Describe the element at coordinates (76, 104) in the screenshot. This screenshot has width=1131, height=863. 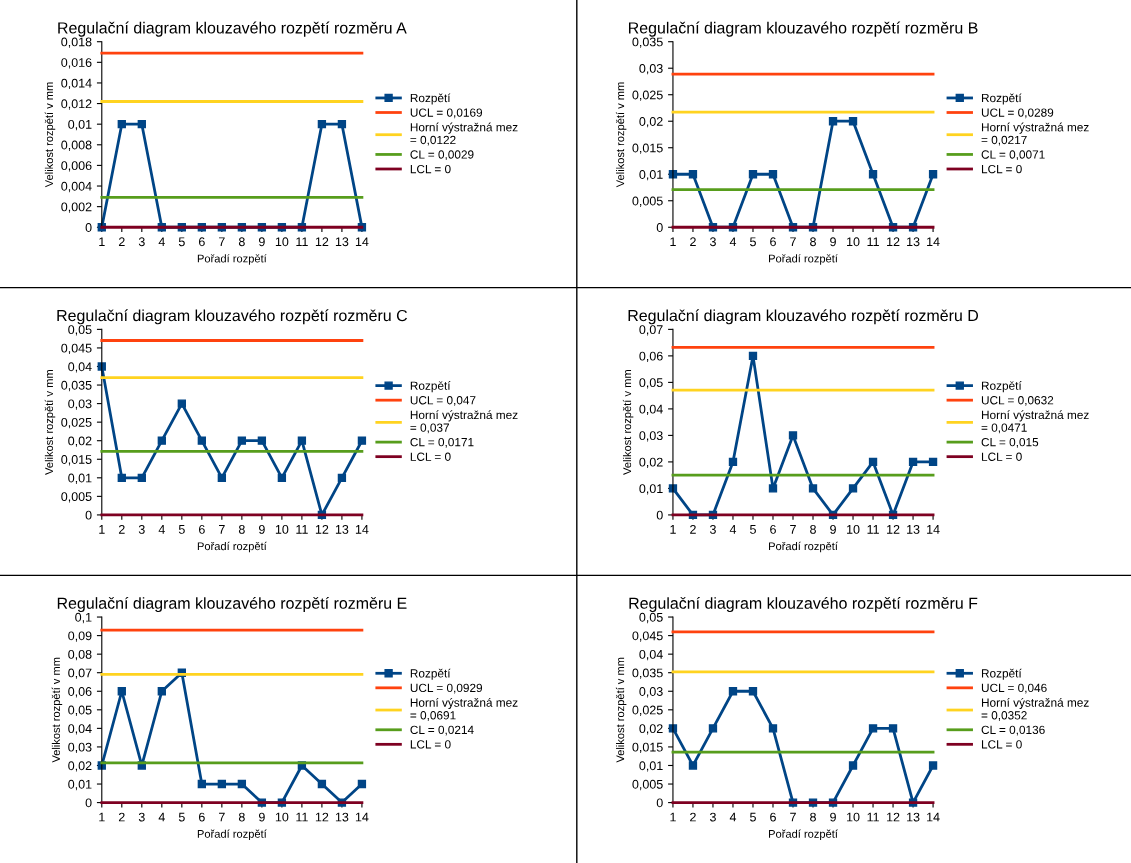
I see `y-tick-label: 0,012` at that location.